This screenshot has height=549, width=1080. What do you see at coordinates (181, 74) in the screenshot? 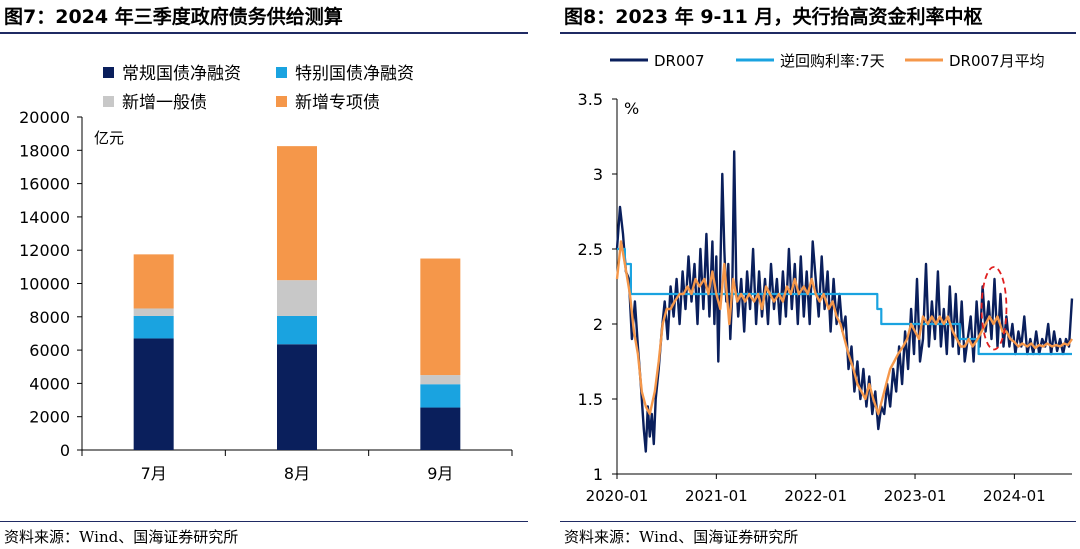
I see `legend-label: 常规国债净融资` at bounding box center [181, 74].